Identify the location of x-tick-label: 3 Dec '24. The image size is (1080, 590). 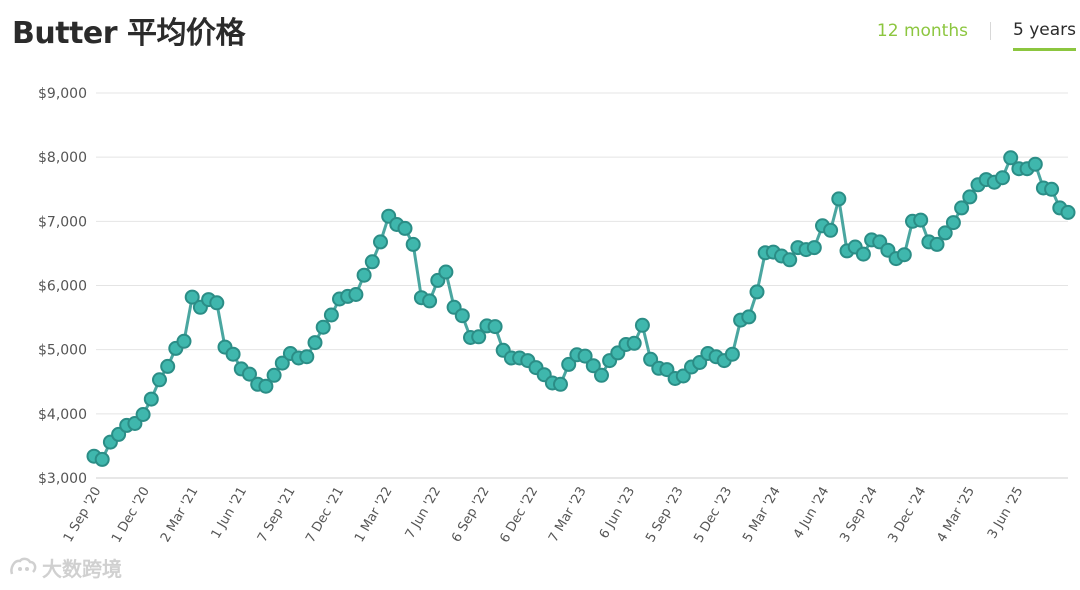
(908, 515).